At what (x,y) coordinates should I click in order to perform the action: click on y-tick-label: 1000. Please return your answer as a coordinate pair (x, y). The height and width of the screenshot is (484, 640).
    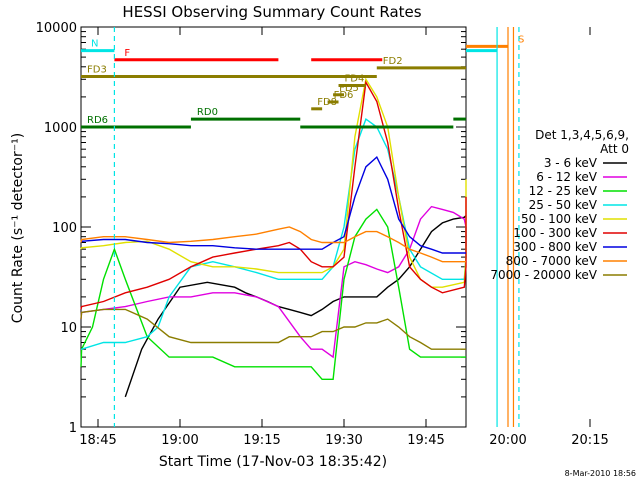
    Looking at the image, I should click on (60, 128).